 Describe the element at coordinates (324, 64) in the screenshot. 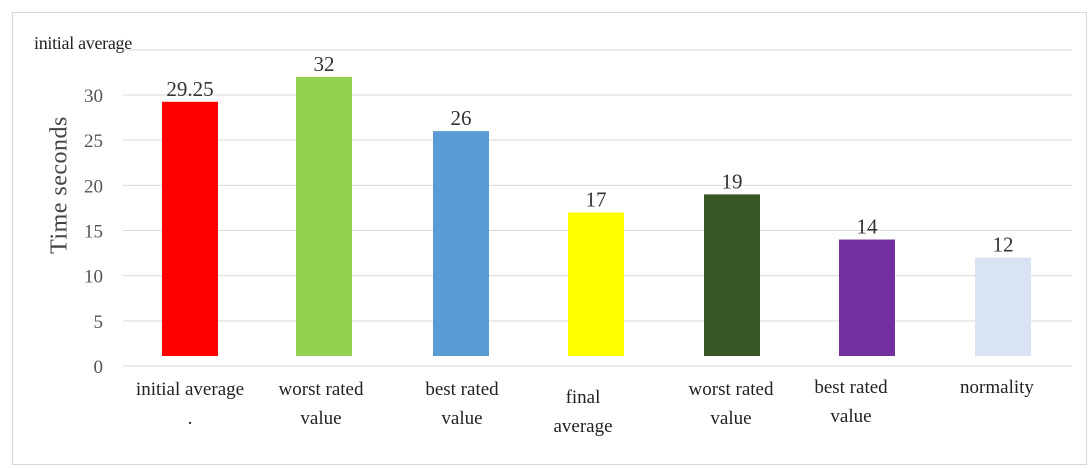

I see `data-label: 32` at that location.